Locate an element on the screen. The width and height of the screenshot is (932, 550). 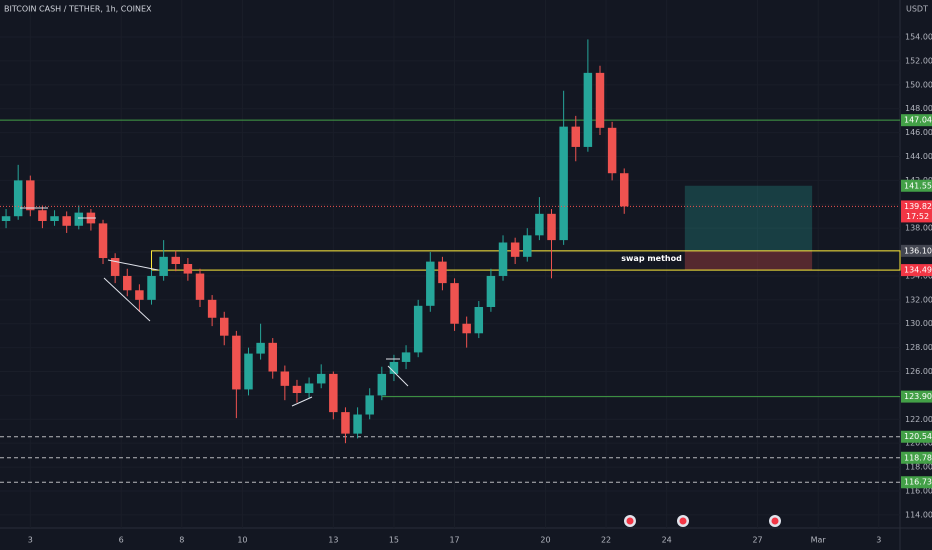
y-tick-label: 130.00 is located at coordinates (918, 323).